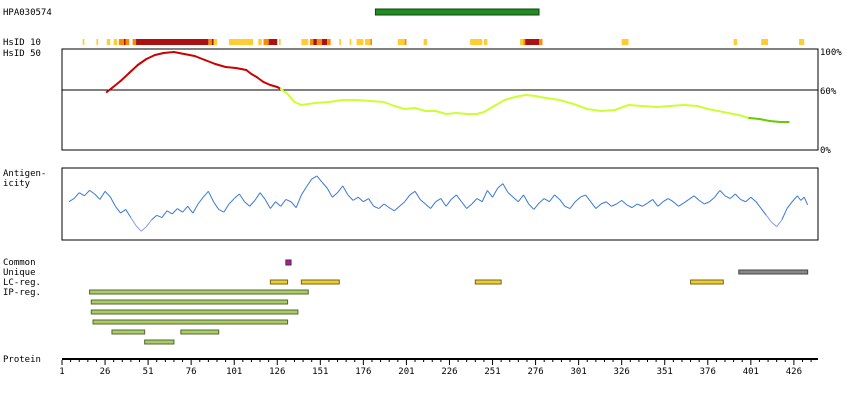 Image resolution: width=850 pixels, height=400 pixels. What do you see at coordinates (751, 372) in the screenshot?
I see `x-tick-label-401: 401` at bounding box center [751, 372].